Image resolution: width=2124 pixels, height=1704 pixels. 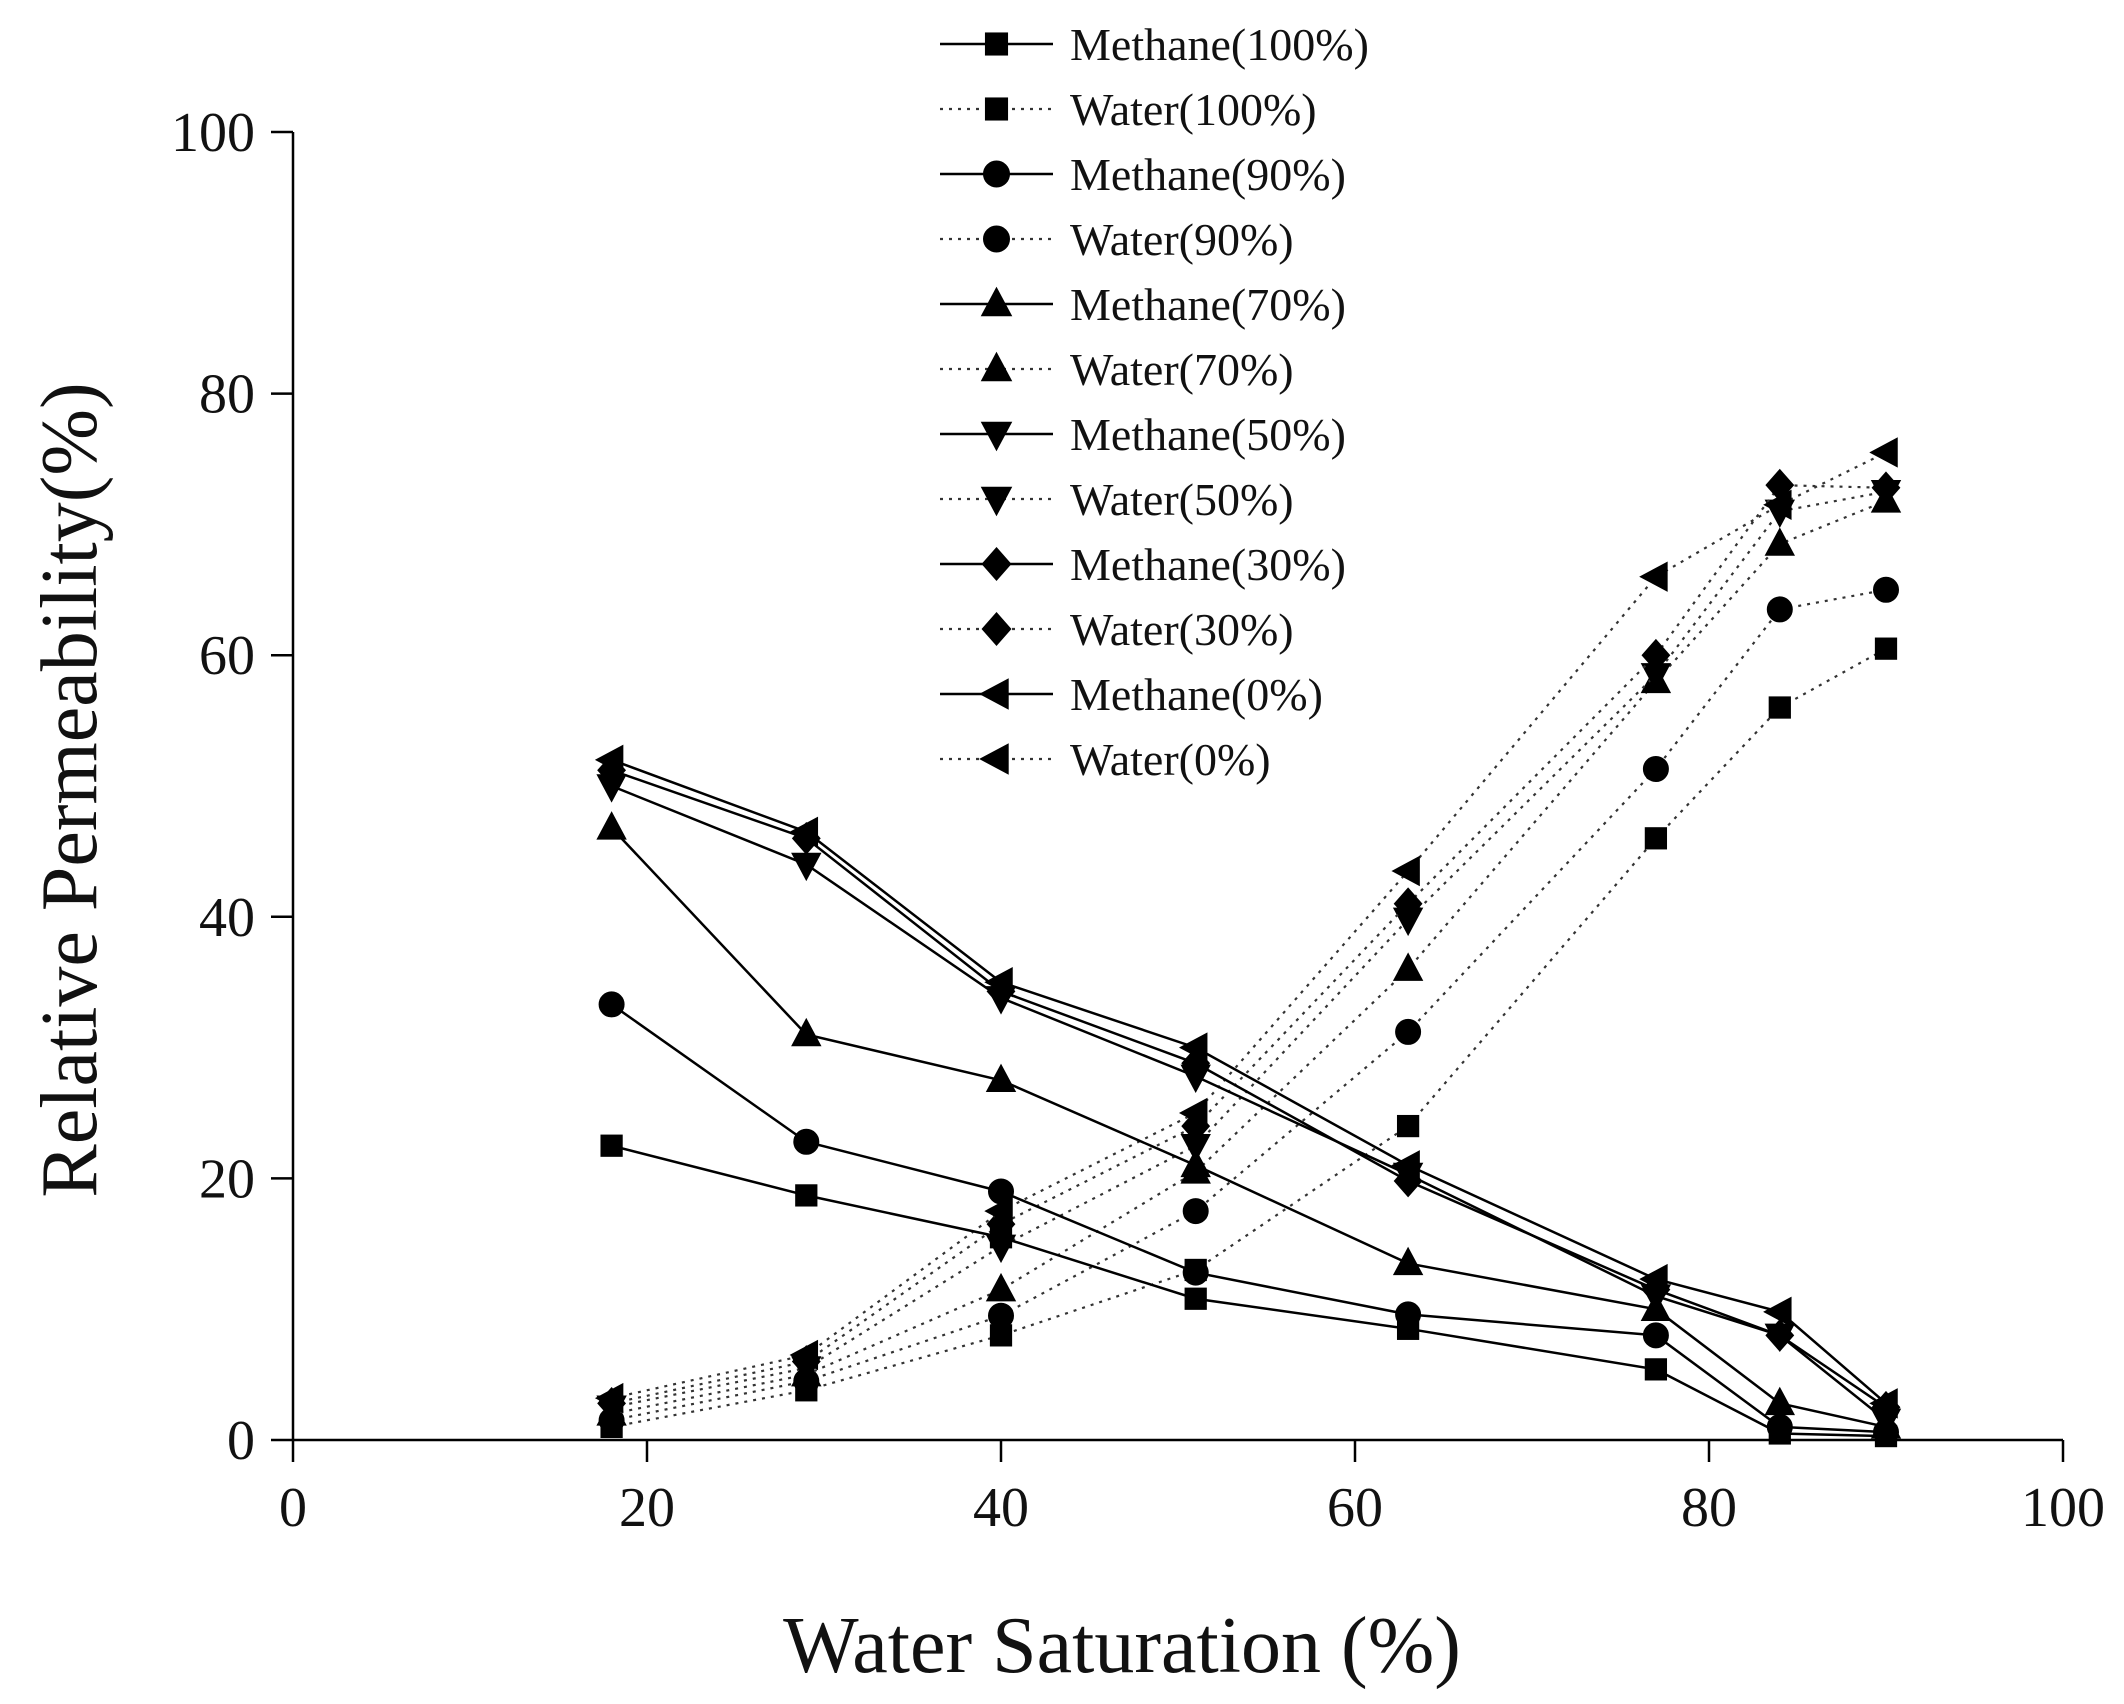 What do you see at coordinates (1131, 694) in the screenshot?
I see `legend-entry: Methane(0%)` at bounding box center [1131, 694].